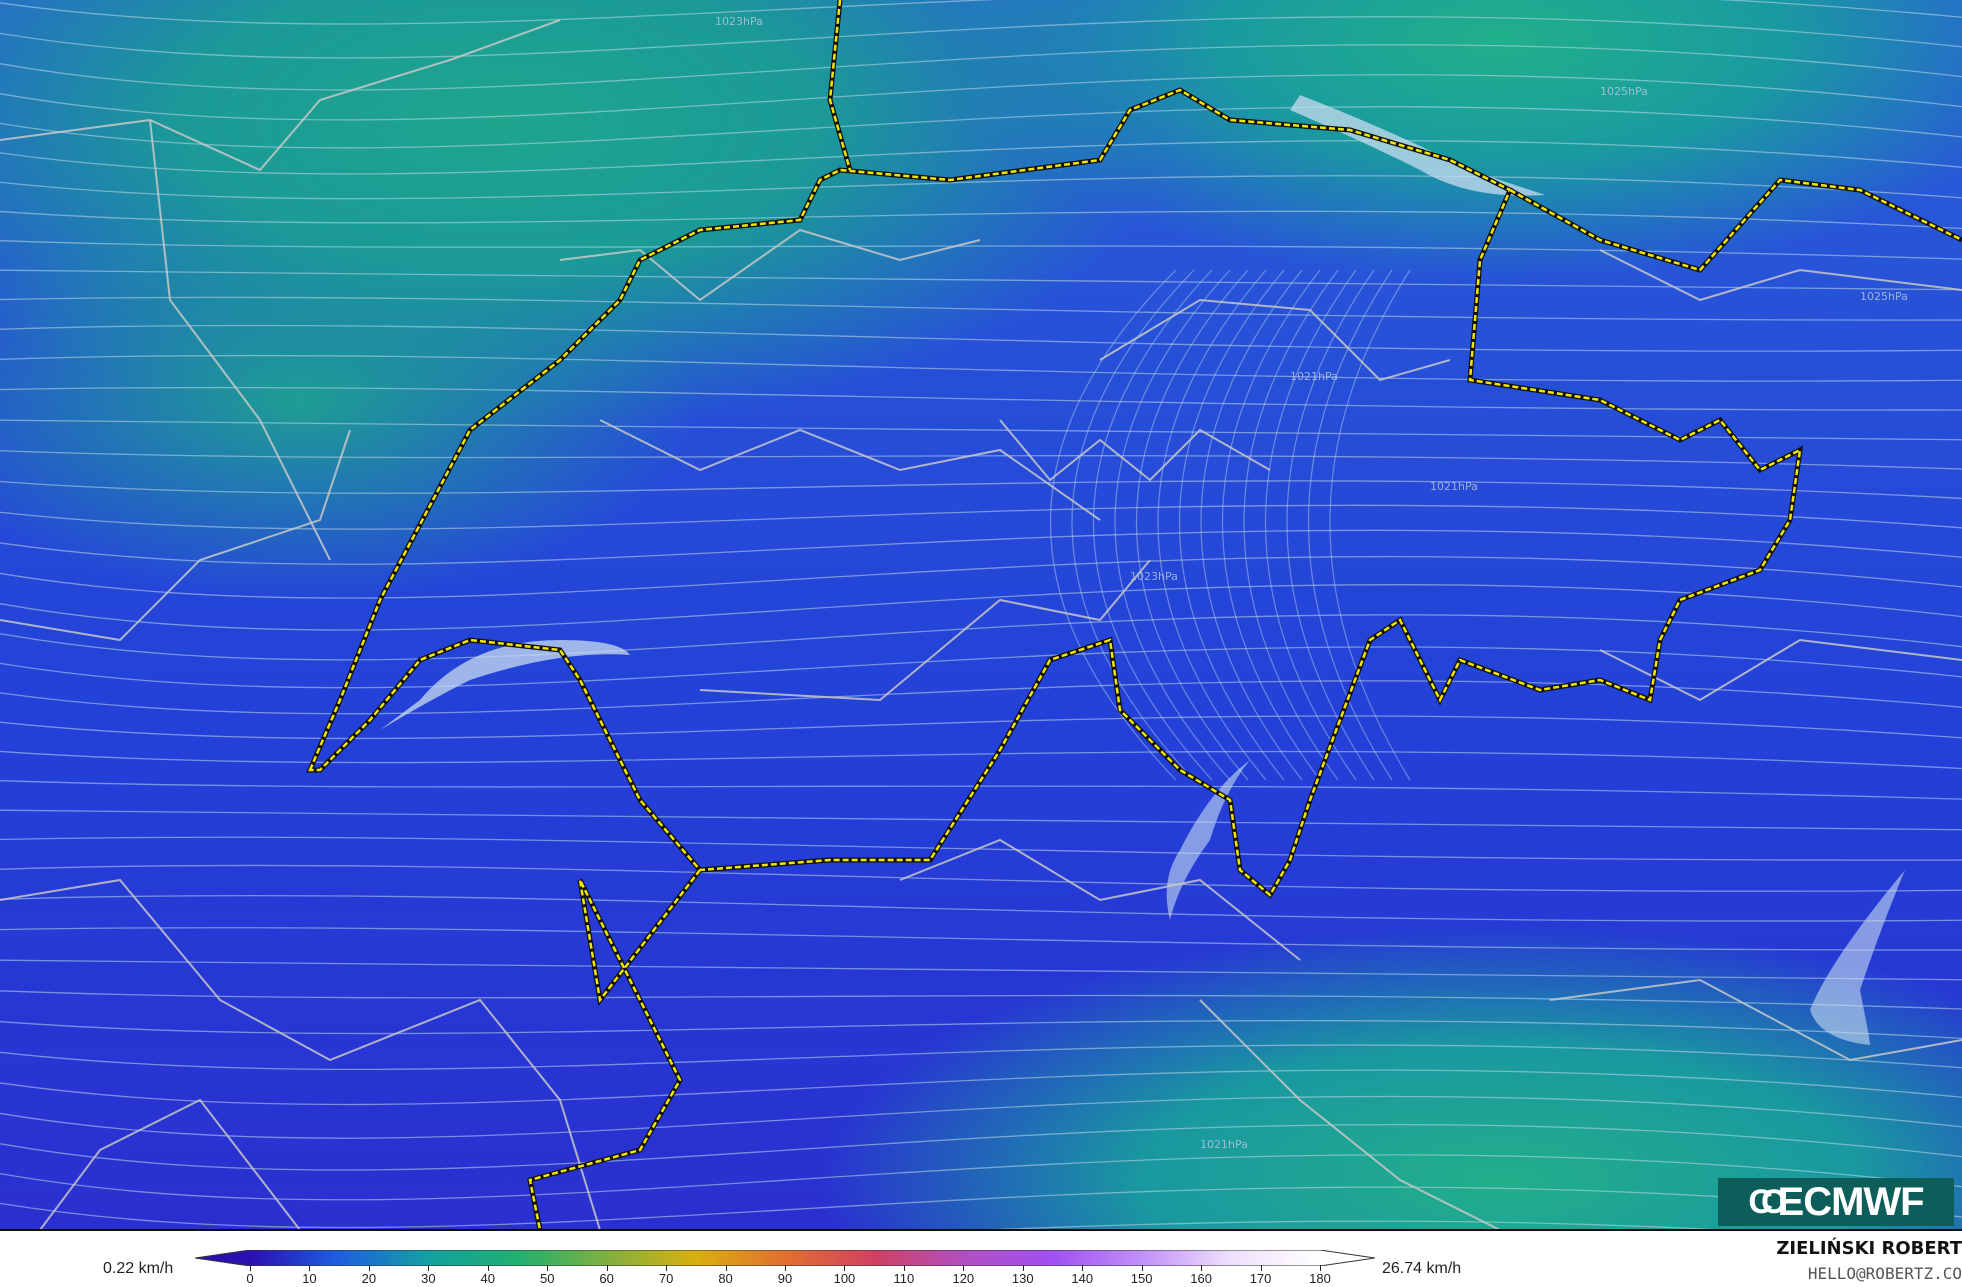  I want to click on ecmwf-logo-icon: CC, so click(1766, 1201).